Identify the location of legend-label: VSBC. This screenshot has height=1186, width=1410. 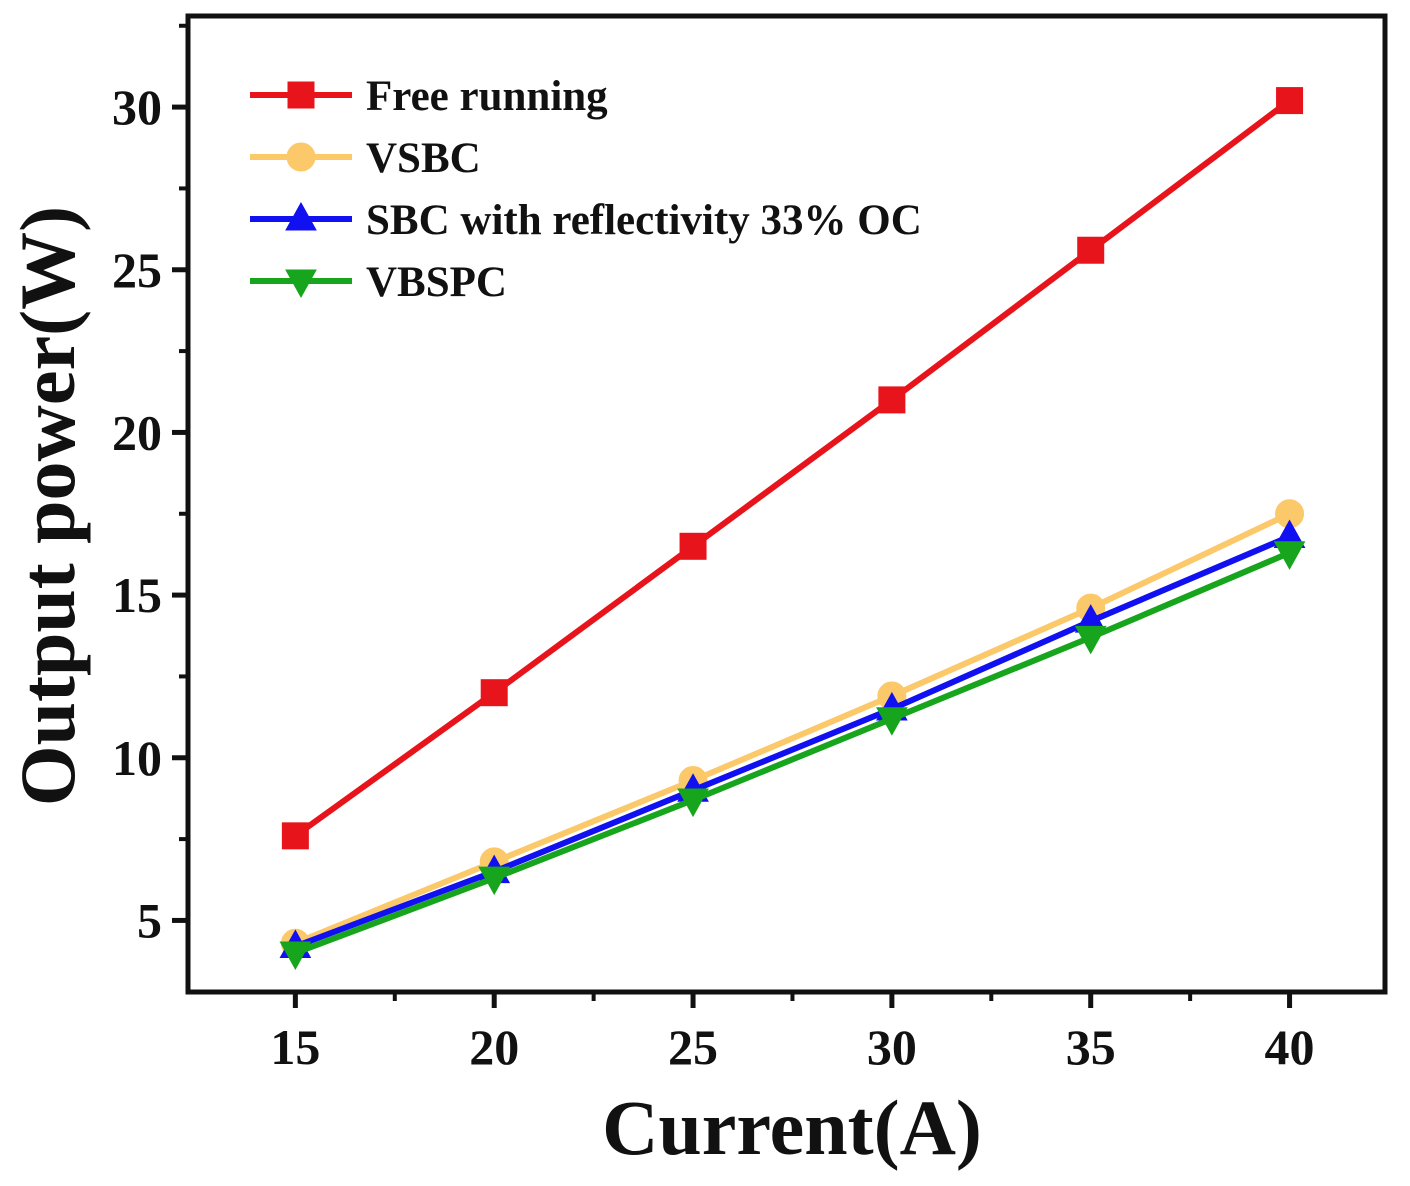
(423, 158).